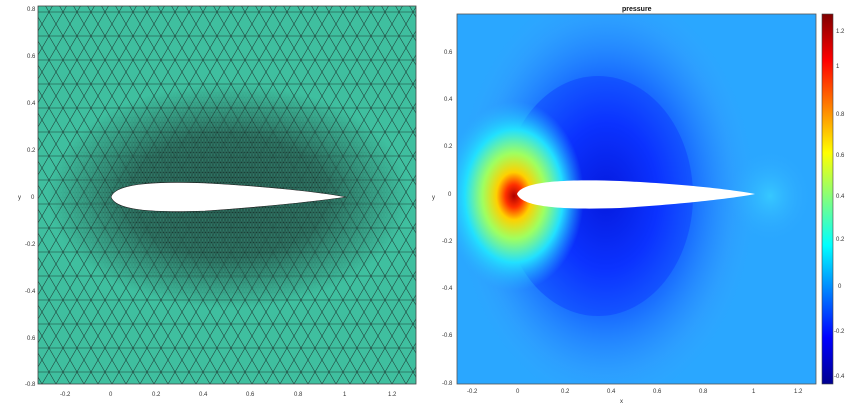 Image resolution: width=854 pixels, height=410 pixels. What do you see at coordinates (840, 240) in the screenshot?
I see `colorbar-tick: 0.2` at bounding box center [840, 240].